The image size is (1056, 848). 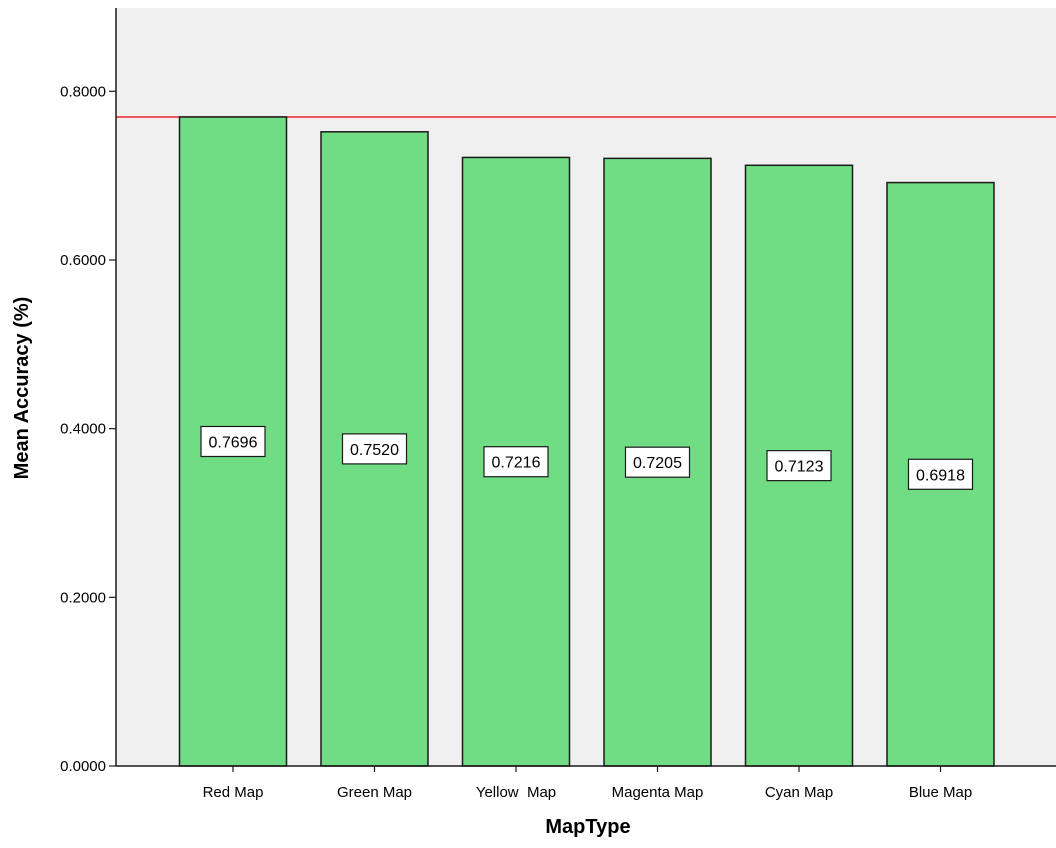 I want to click on y-tick-label: 0.0000, so click(x=83, y=766).